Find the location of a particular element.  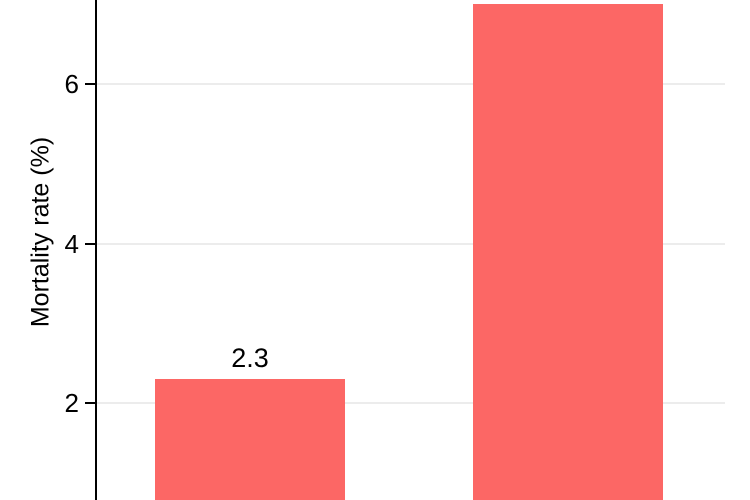

y-tick-label: 6 is located at coordinates (71, 84).